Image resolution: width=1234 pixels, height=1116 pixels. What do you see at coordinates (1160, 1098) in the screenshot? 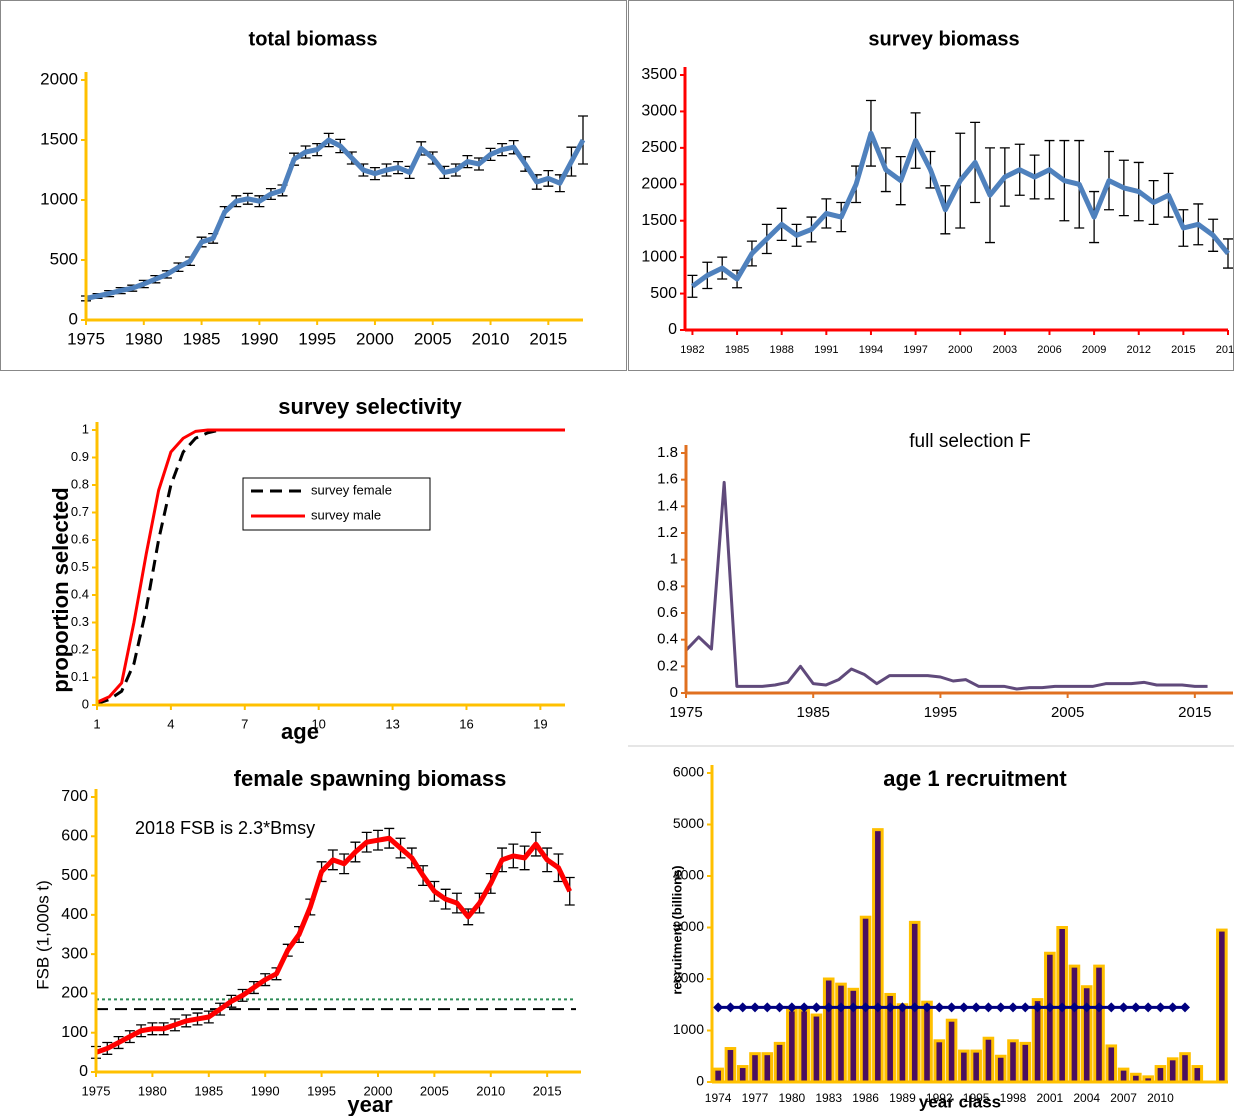
I see `x-tick-label: 2010` at bounding box center [1160, 1098].